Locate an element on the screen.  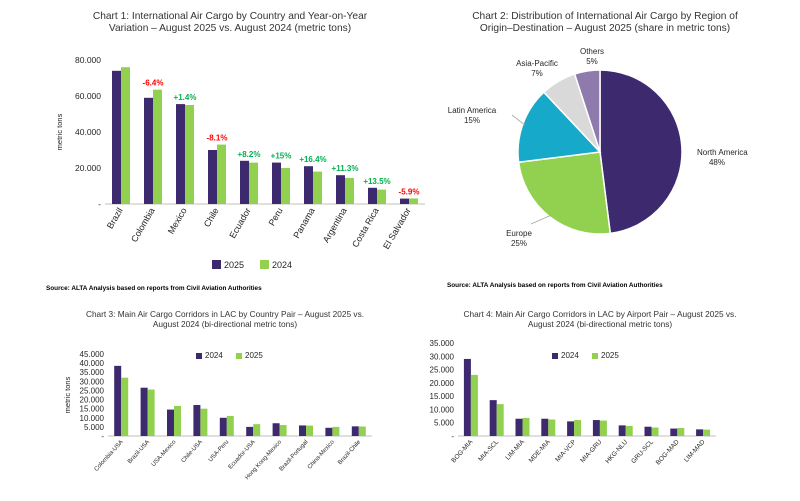
slice-label: Europe is located at coordinates (519, 233).